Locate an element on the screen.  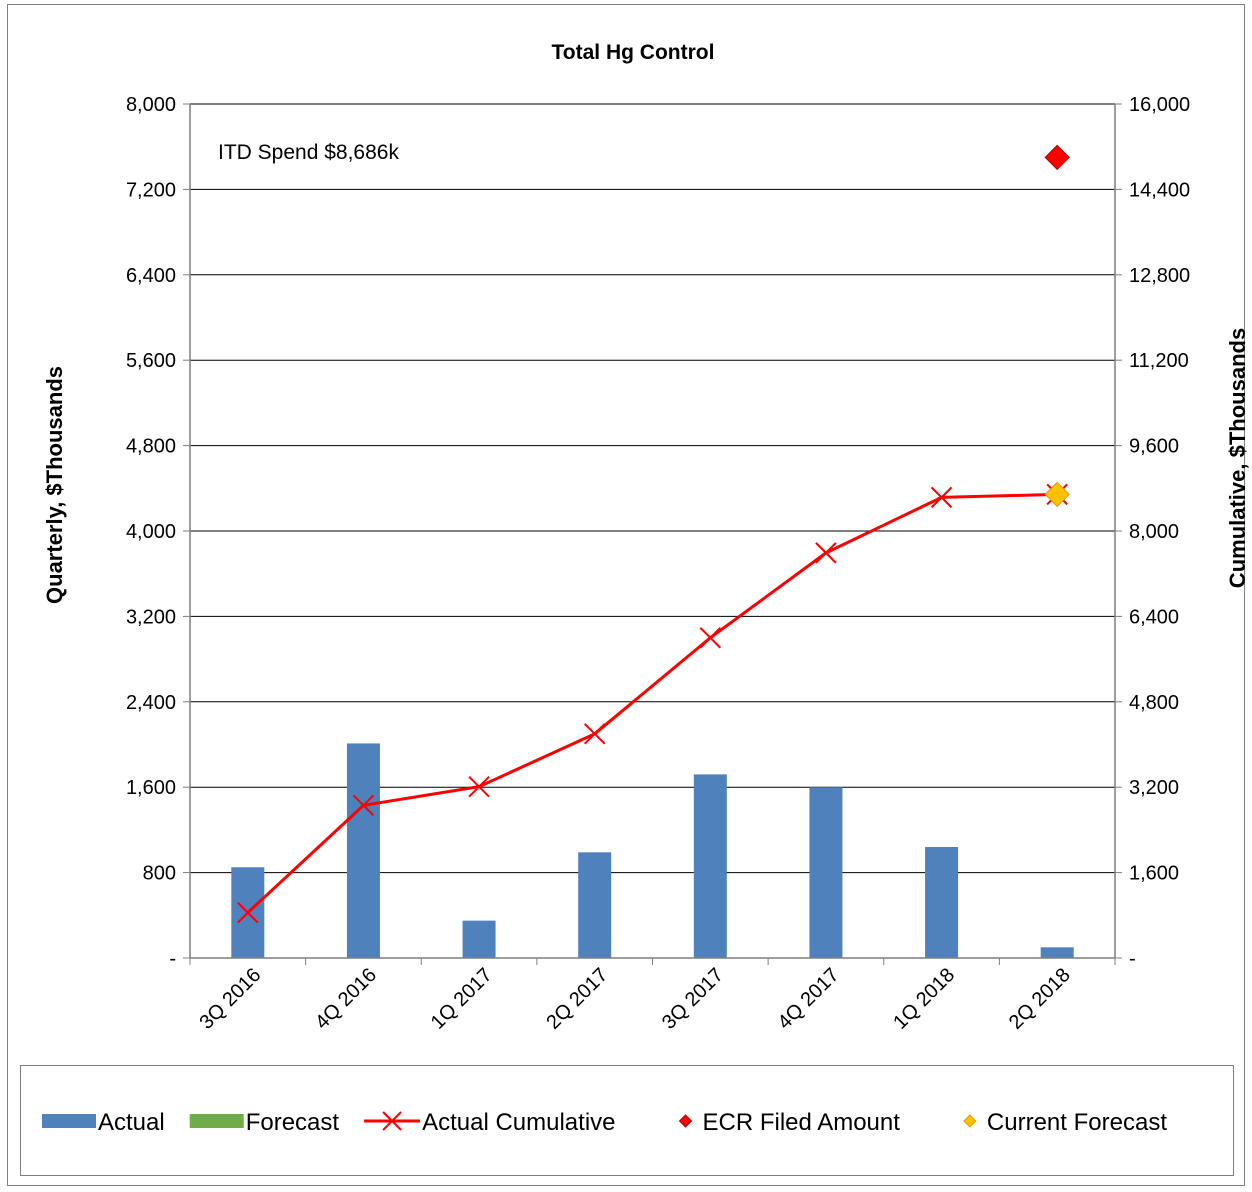
y2-tick-label: 6,400 is located at coordinates (1154, 617).